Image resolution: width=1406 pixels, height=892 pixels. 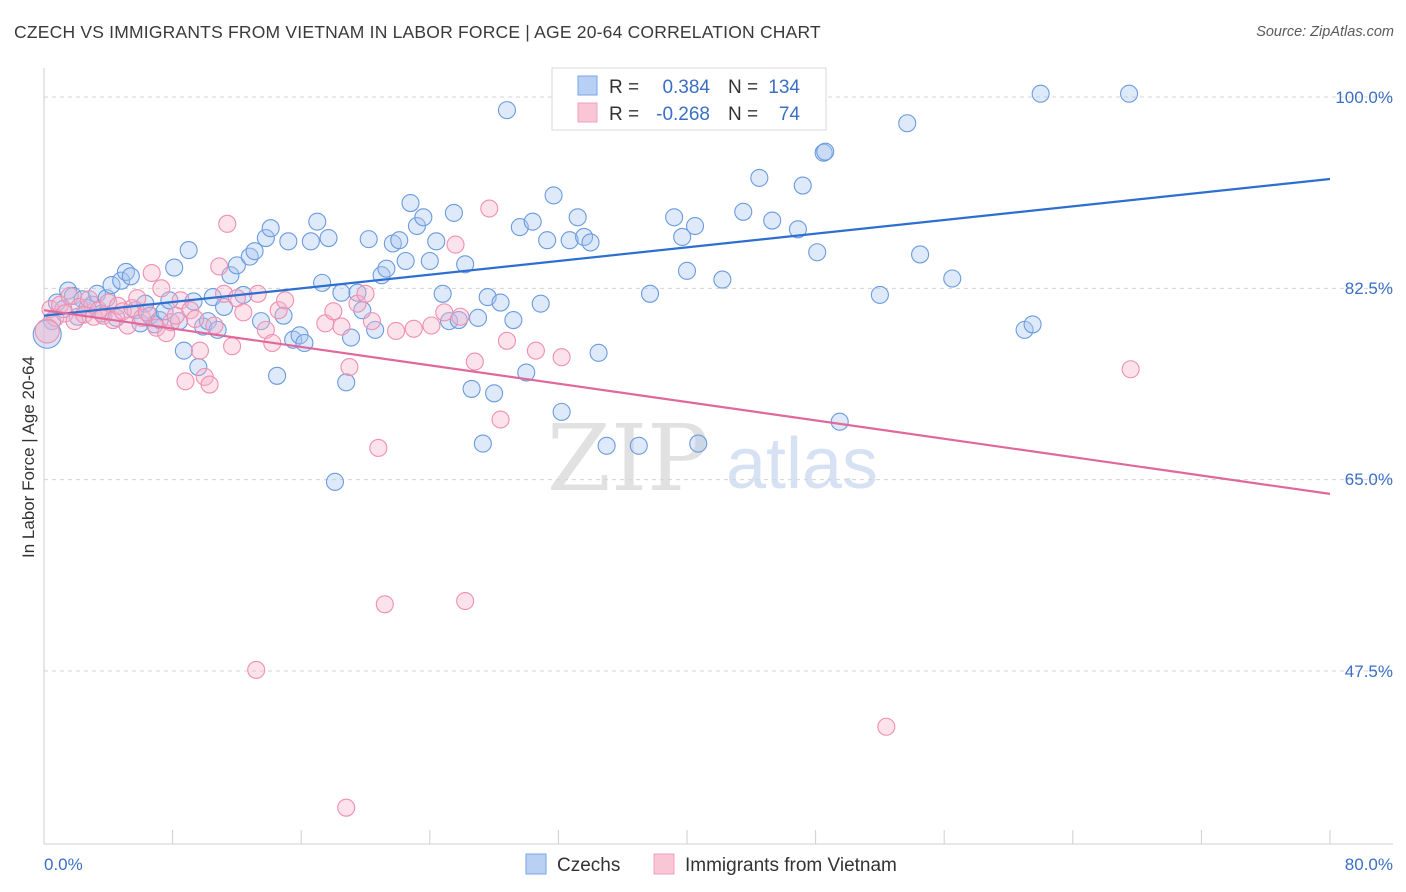 What do you see at coordinates (28, 457) in the screenshot?
I see `y-axis-label: In Labor Force | Age 20-64` at bounding box center [28, 457].